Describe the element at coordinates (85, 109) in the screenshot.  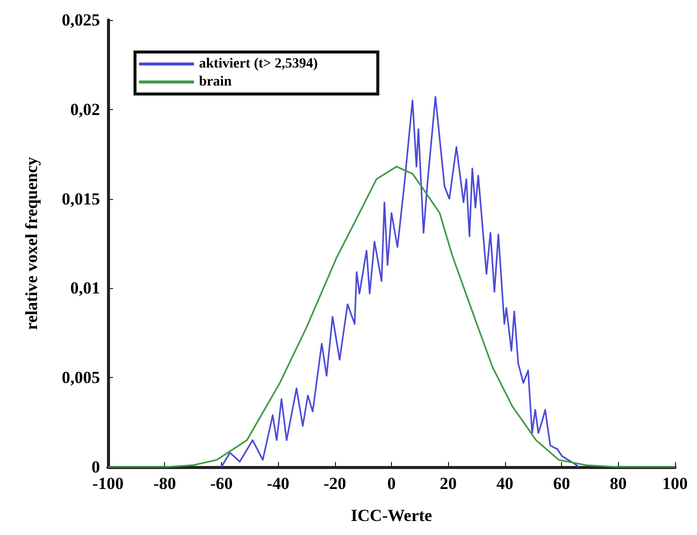
I see `y-tick-label: 0,02` at that location.